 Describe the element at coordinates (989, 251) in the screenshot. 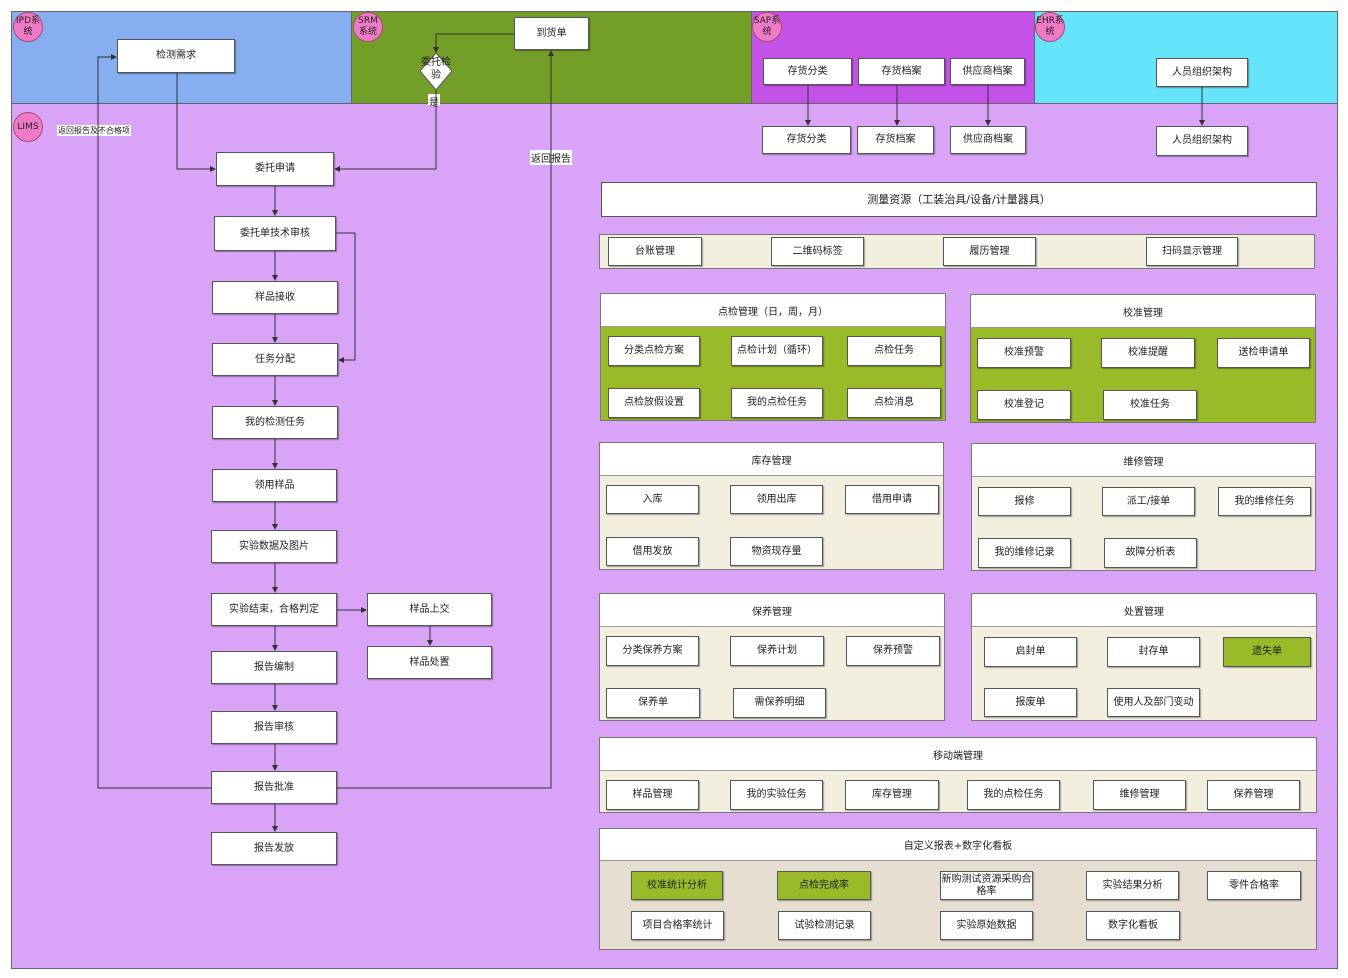

I see `measure-item: 履历管理` at that location.